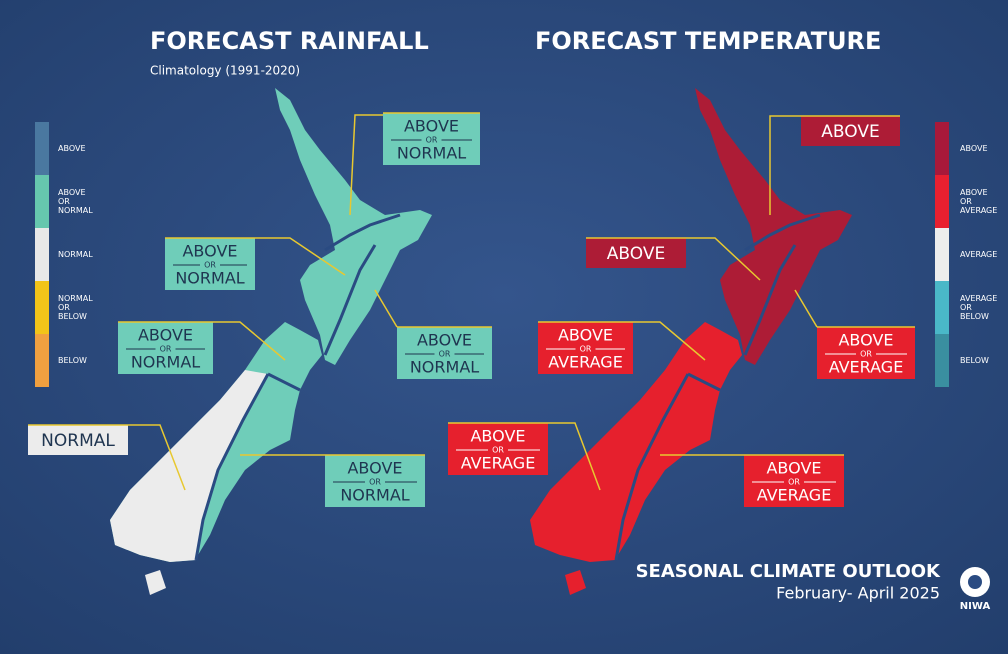 The width and height of the screenshot is (1008, 654). What do you see at coordinates (289, 41) in the screenshot?
I see `rainfall-title: FORECAST RAINFALL` at bounding box center [289, 41].